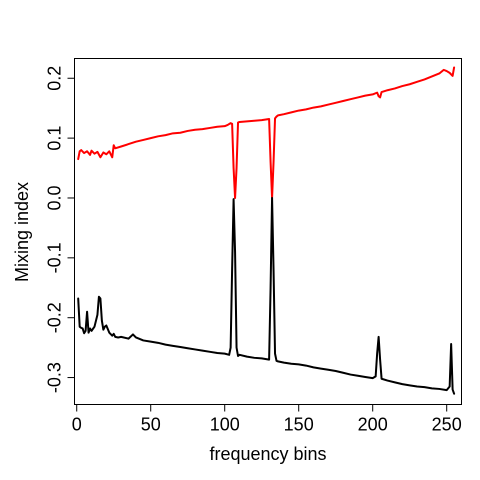 This screenshot has height=480, width=480. Describe the element at coordinates (373, 425) in the screenshot. I see `x-tick-label: 200` at that location.